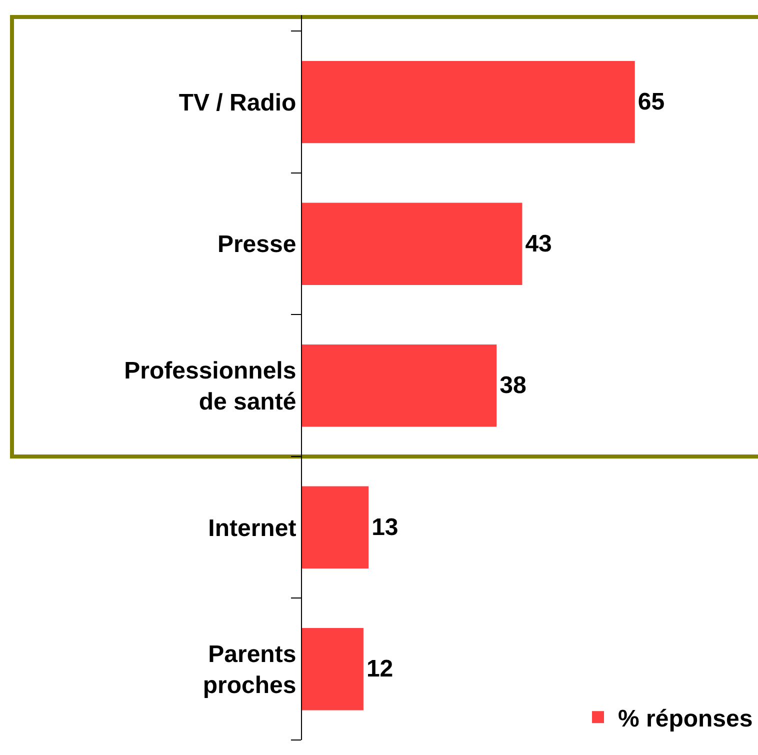 The height and width of the screenshot is (755, 758). Describe the element at coordinates (685, 718) in the screenshot. I see `legend-label: % réponses` at that location.